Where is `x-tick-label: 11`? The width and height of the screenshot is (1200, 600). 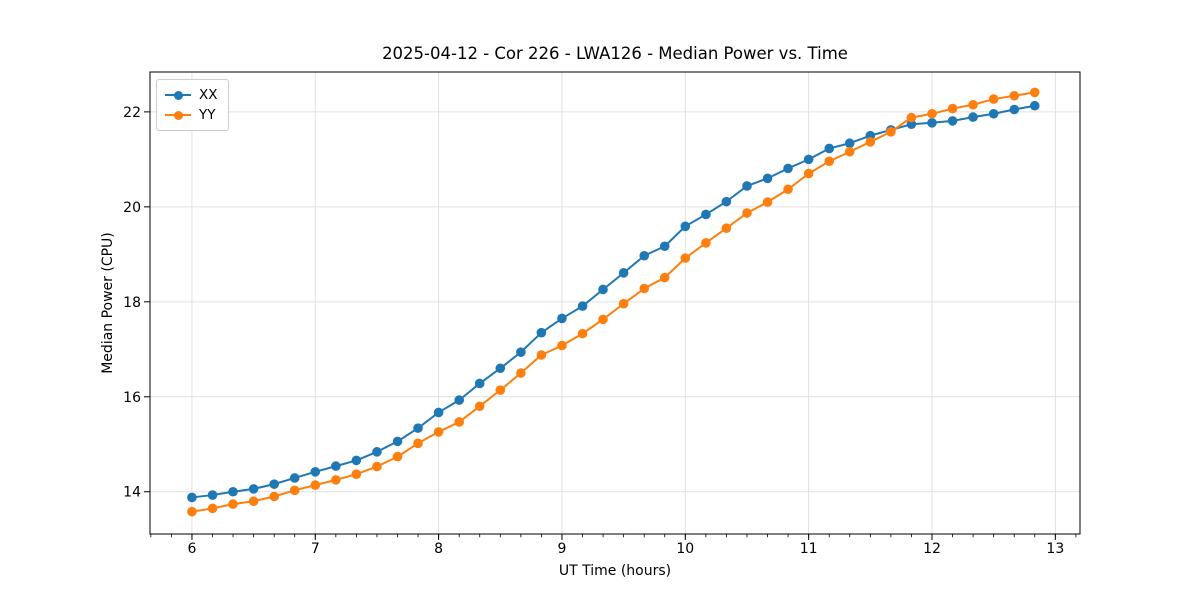 x-tick-label: 11 is located at coordinates (809, 549).